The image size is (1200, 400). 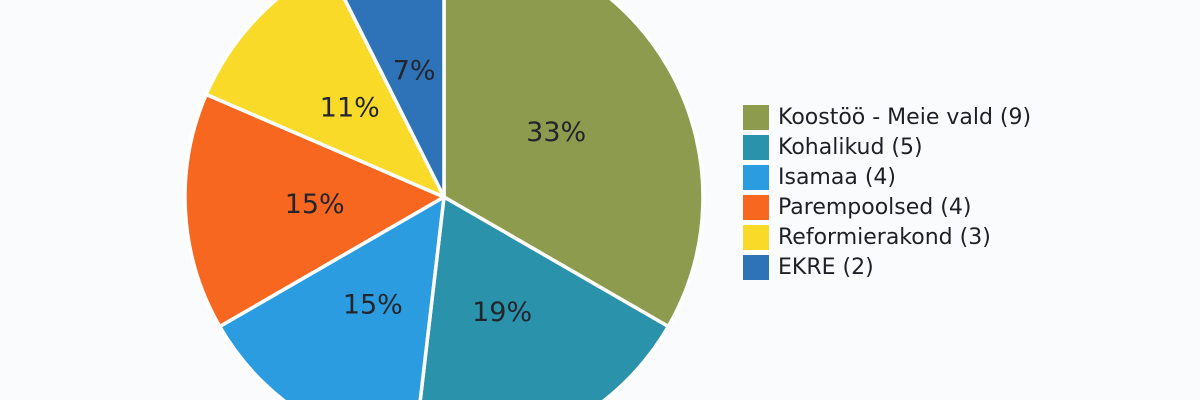 I want to click on legend-item-koostoo-meie-vald: Koostöö - Meie vald (9), so click(x=887, y=117).